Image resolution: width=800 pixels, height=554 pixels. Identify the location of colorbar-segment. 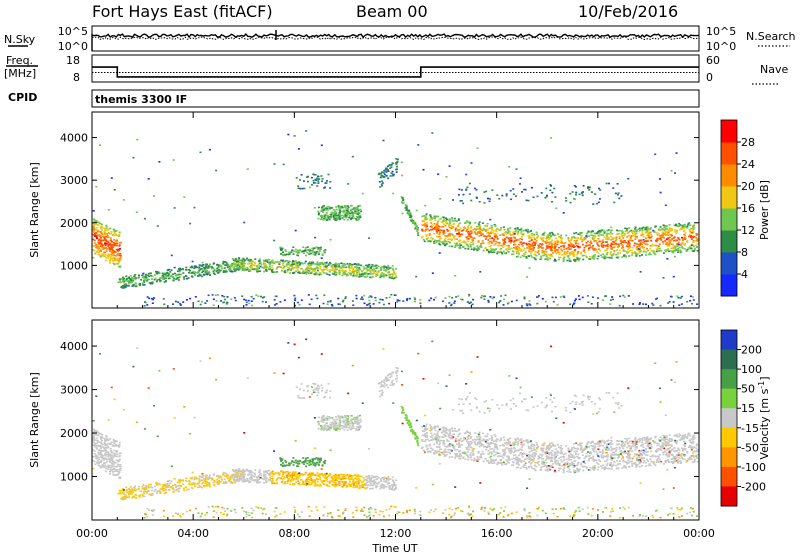
(729, 131).